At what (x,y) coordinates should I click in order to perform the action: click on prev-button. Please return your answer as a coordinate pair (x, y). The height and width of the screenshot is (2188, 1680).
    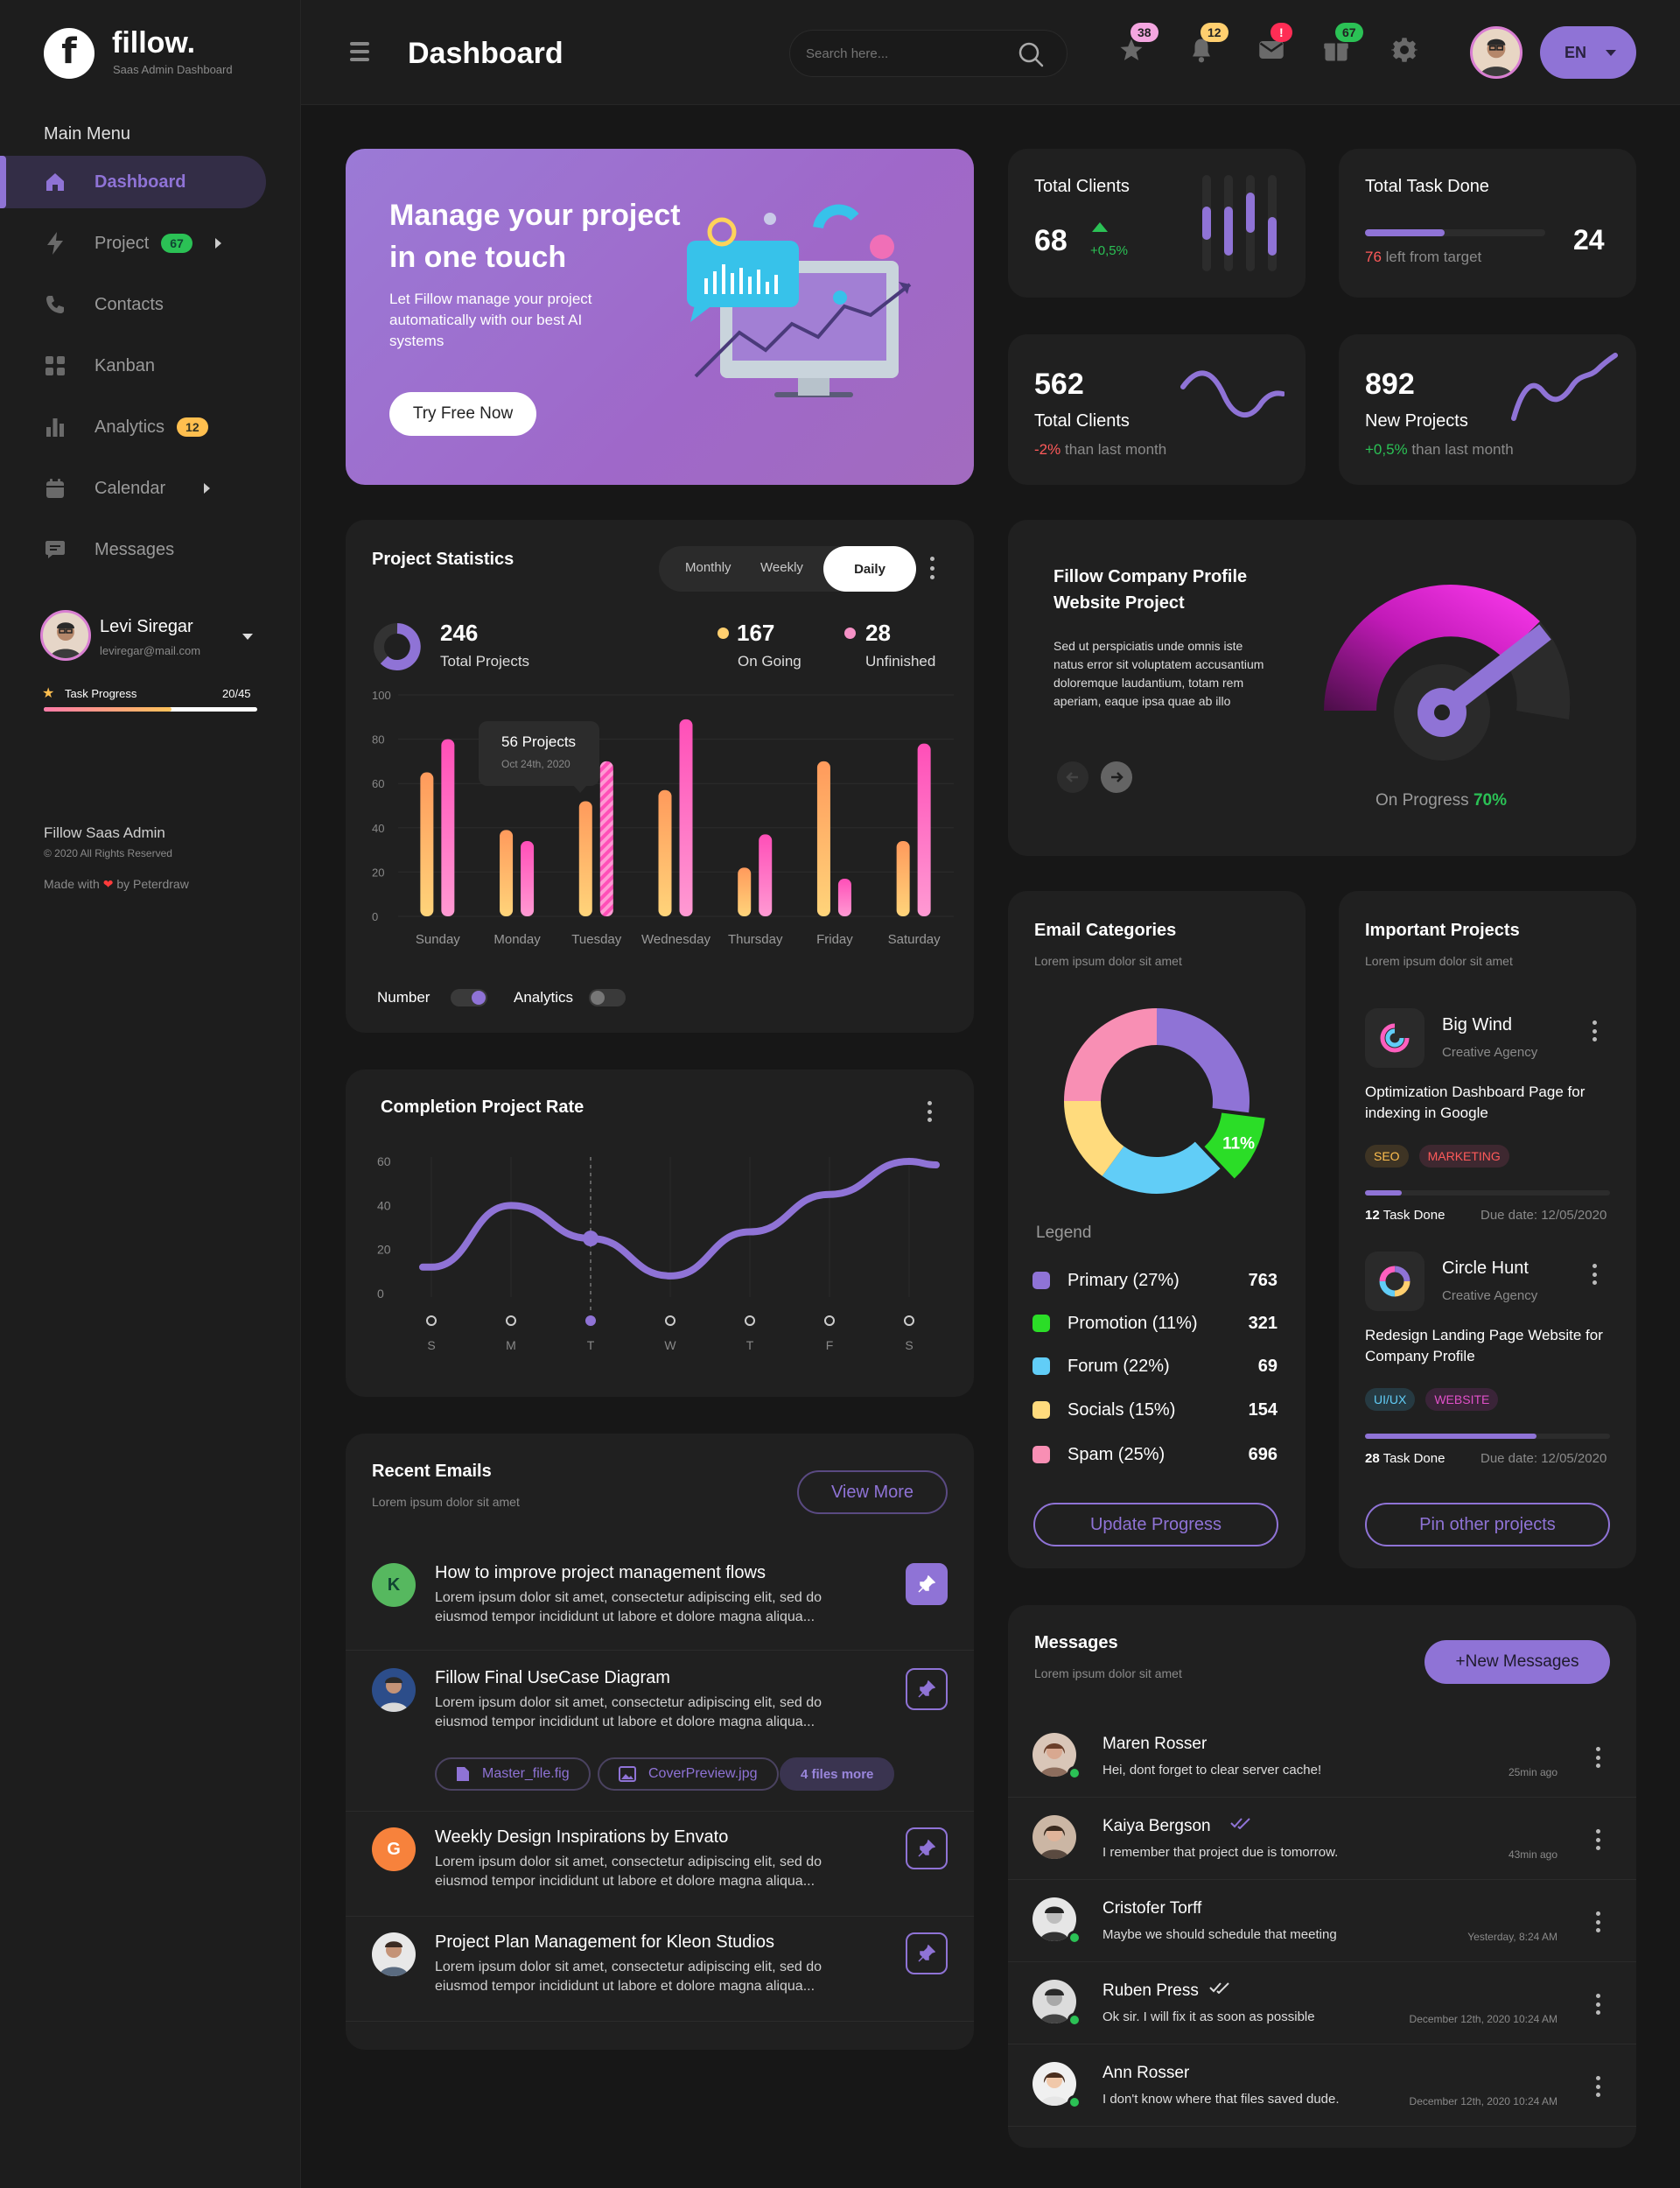
    Looking at the image, I should click on (1072, 777).